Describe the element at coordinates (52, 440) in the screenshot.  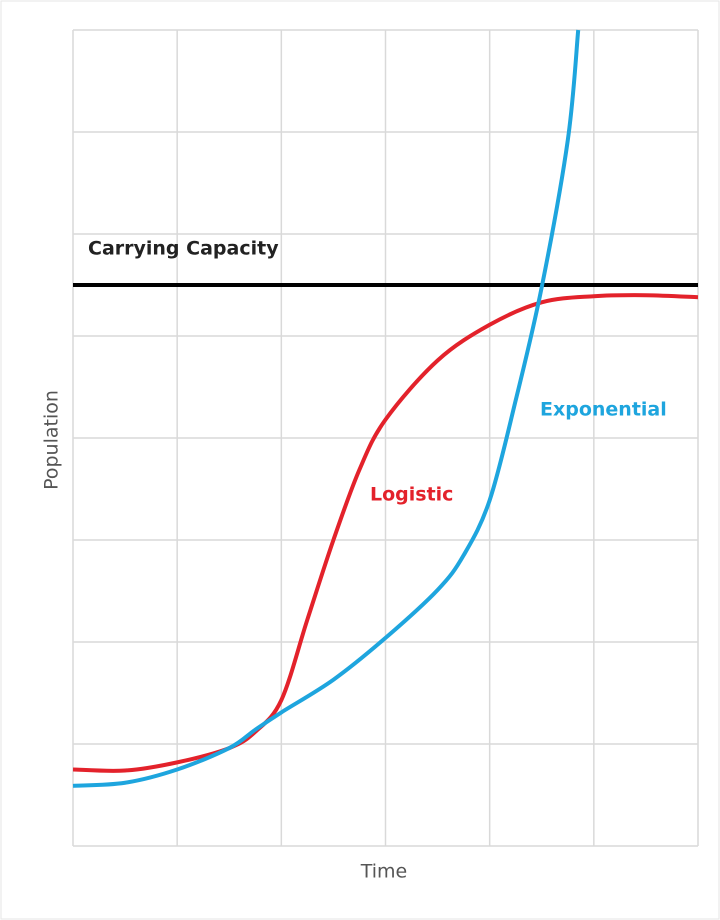
I see `y-axis-label: Population` at that location.